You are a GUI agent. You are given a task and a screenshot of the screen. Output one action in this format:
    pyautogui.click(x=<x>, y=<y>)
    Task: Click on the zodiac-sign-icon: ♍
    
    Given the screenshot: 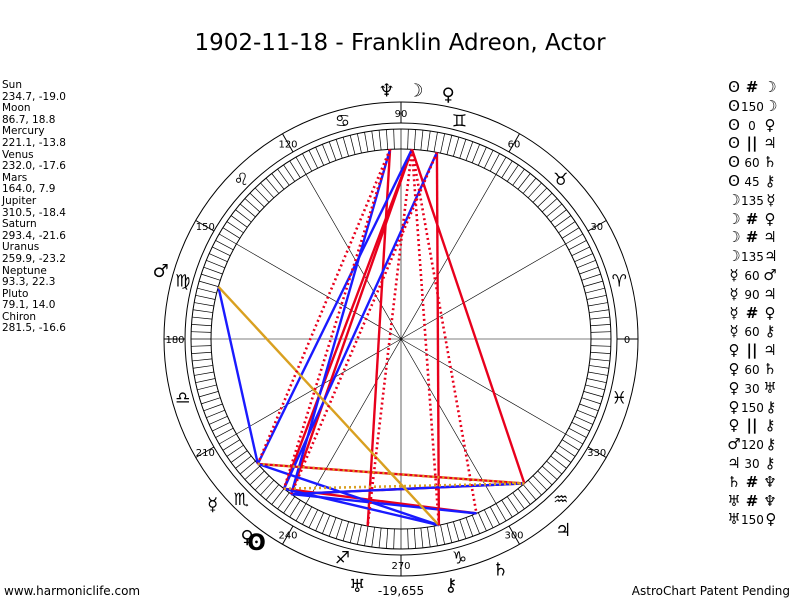 What is the action you would take?
    pyautogui.click(x=182, y=282)
    